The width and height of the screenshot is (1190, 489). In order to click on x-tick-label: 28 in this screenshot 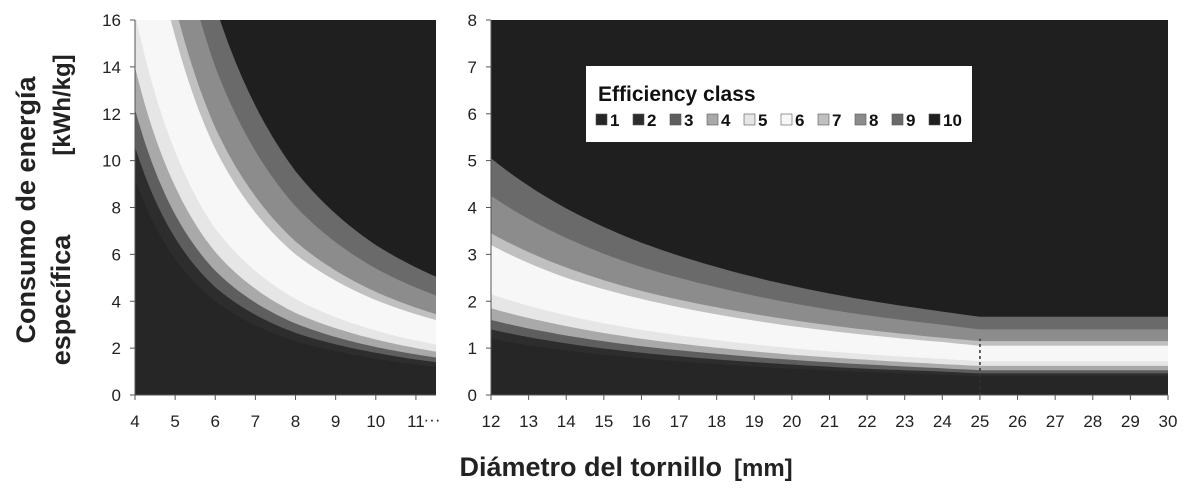, I will do `click(1092, 421)`.